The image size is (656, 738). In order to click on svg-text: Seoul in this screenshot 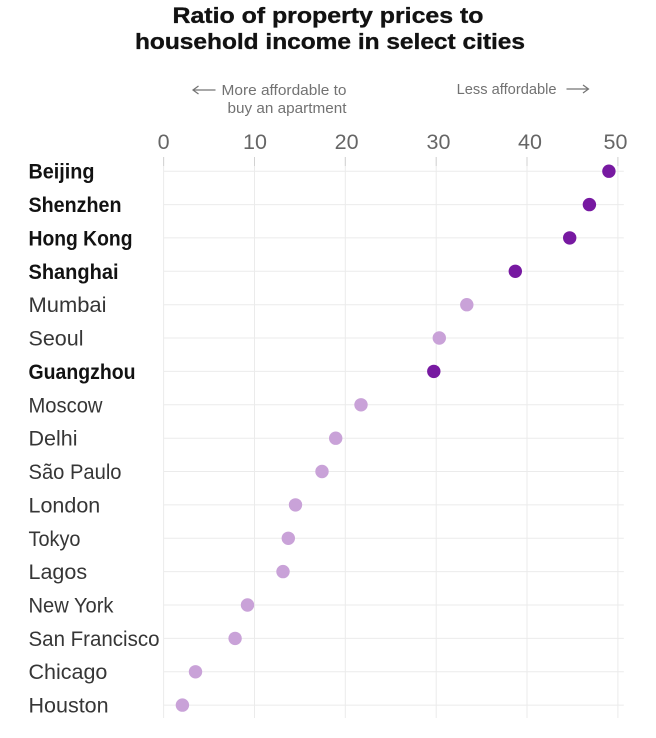, I will do `click(56, 339)`.